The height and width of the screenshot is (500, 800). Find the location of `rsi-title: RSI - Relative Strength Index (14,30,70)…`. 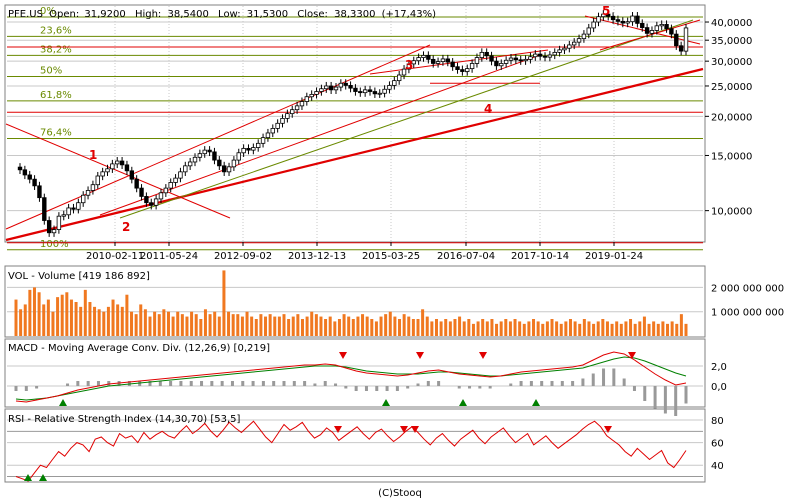

rsi-title: RSI - Relative Strength Index (14,30,70)… is located at coordinates (124, 419).